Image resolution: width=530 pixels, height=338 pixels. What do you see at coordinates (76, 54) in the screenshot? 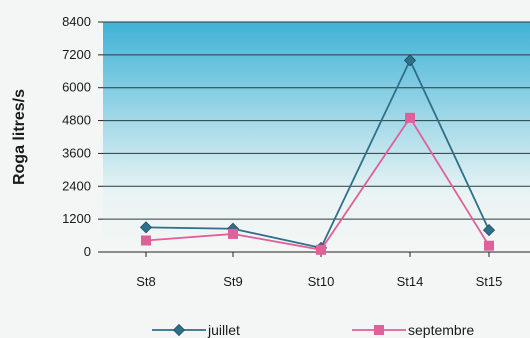
I see `y-tick-label: 7200` at bounding box center [76, 54].